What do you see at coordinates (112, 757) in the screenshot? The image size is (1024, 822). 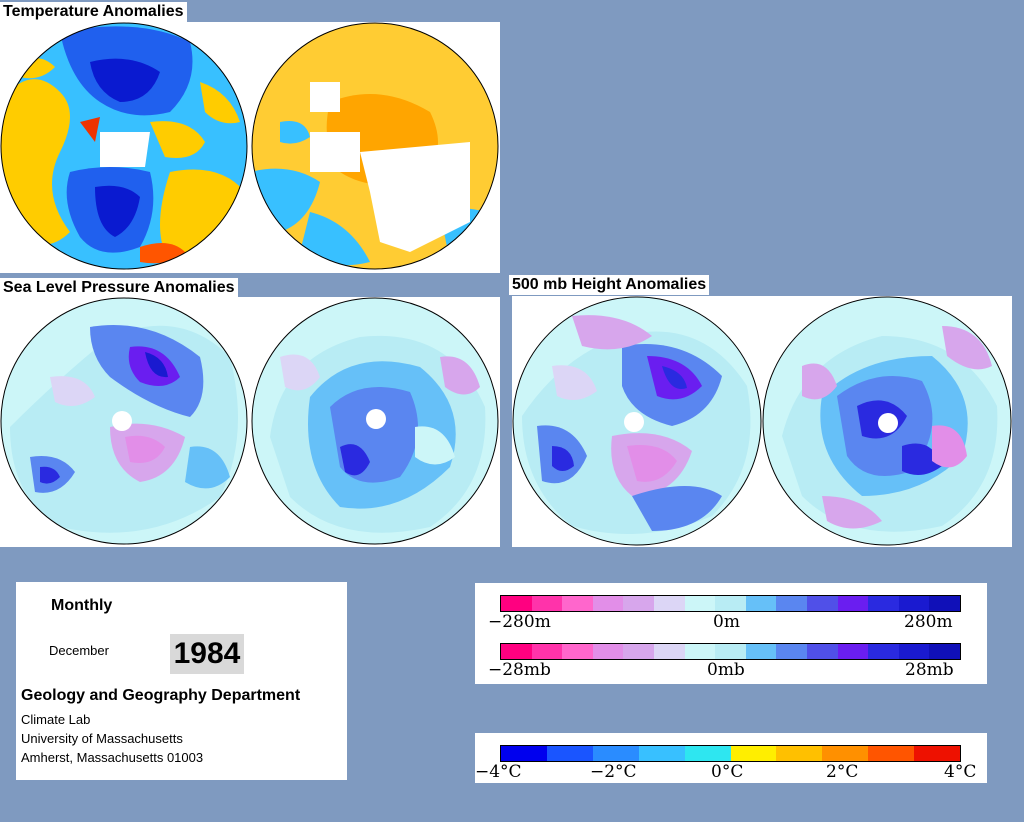 I see `address-label: Amherst, Massachusetts 01003` at bounding box center [112, 757].